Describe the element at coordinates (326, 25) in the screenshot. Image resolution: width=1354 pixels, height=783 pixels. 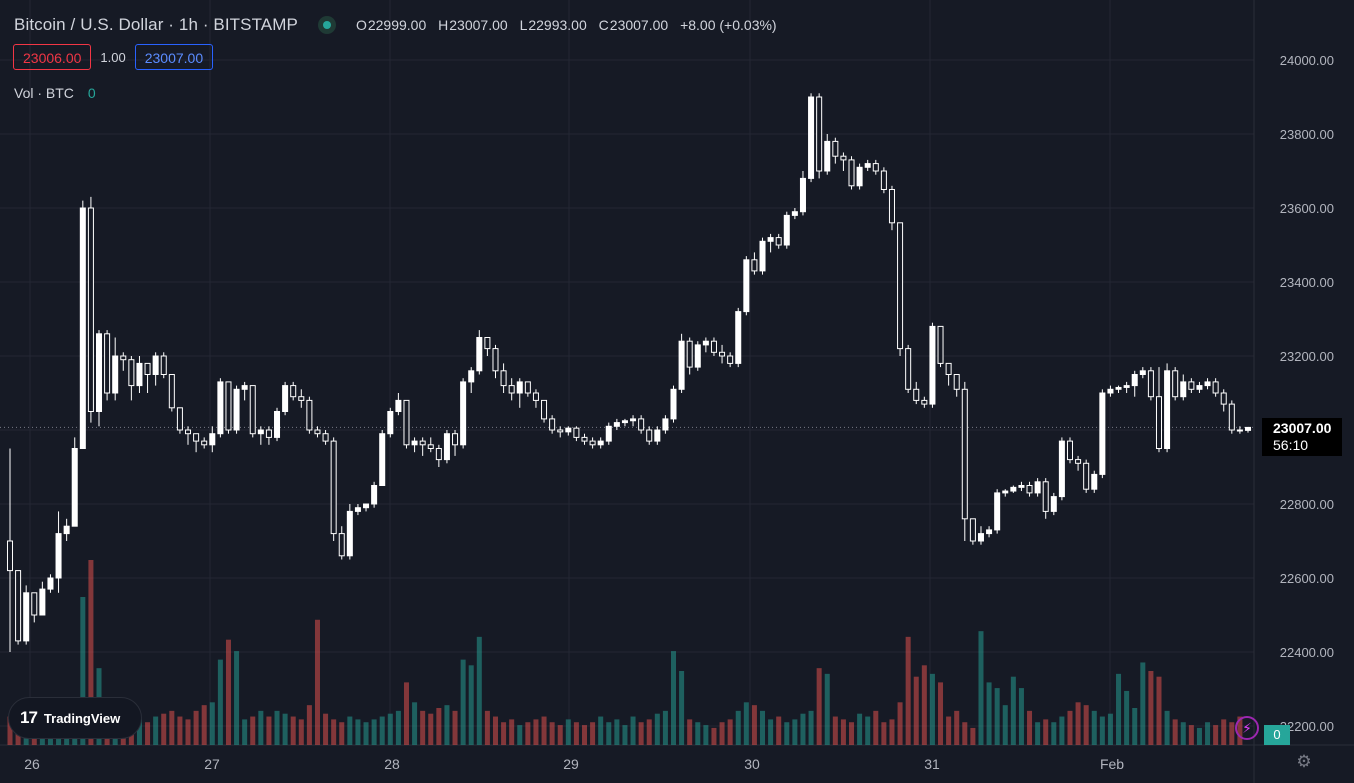
I see `market-status-icon` at that location.